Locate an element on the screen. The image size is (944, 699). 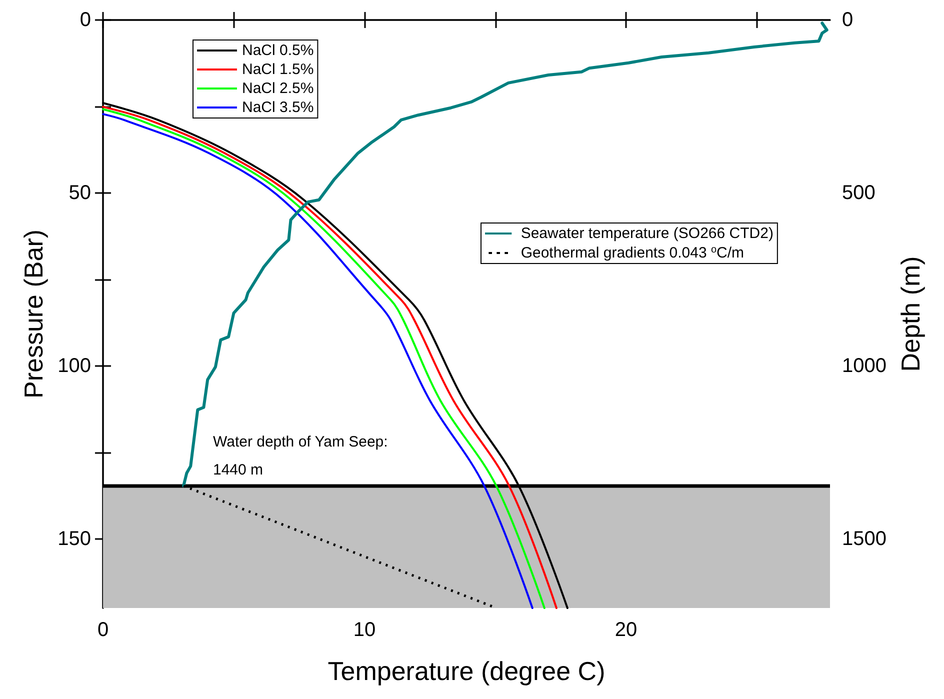
y2-axis-title: Depth (m) is located at coordinates (910, 314).